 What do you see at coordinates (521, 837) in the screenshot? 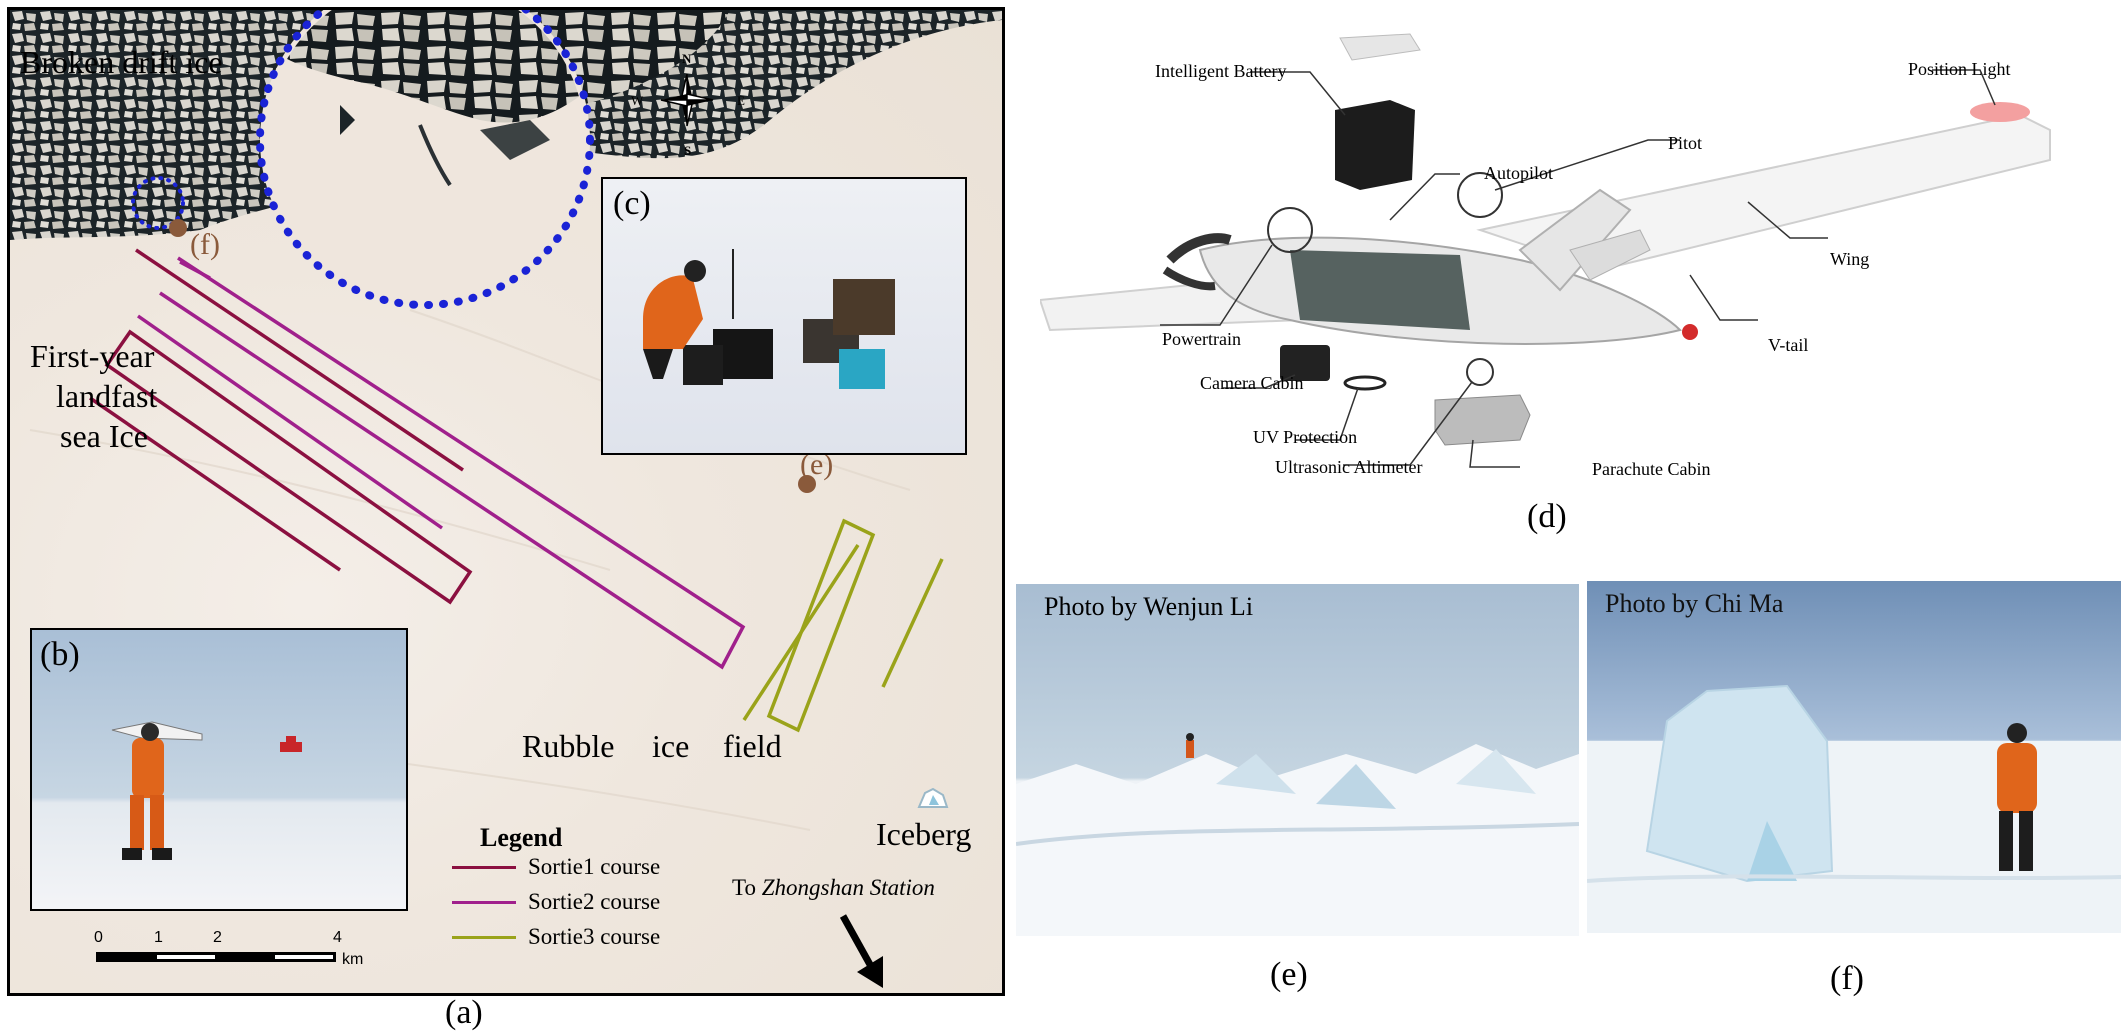
I see `legend-title: Legend` at bounding box center [521, 837].